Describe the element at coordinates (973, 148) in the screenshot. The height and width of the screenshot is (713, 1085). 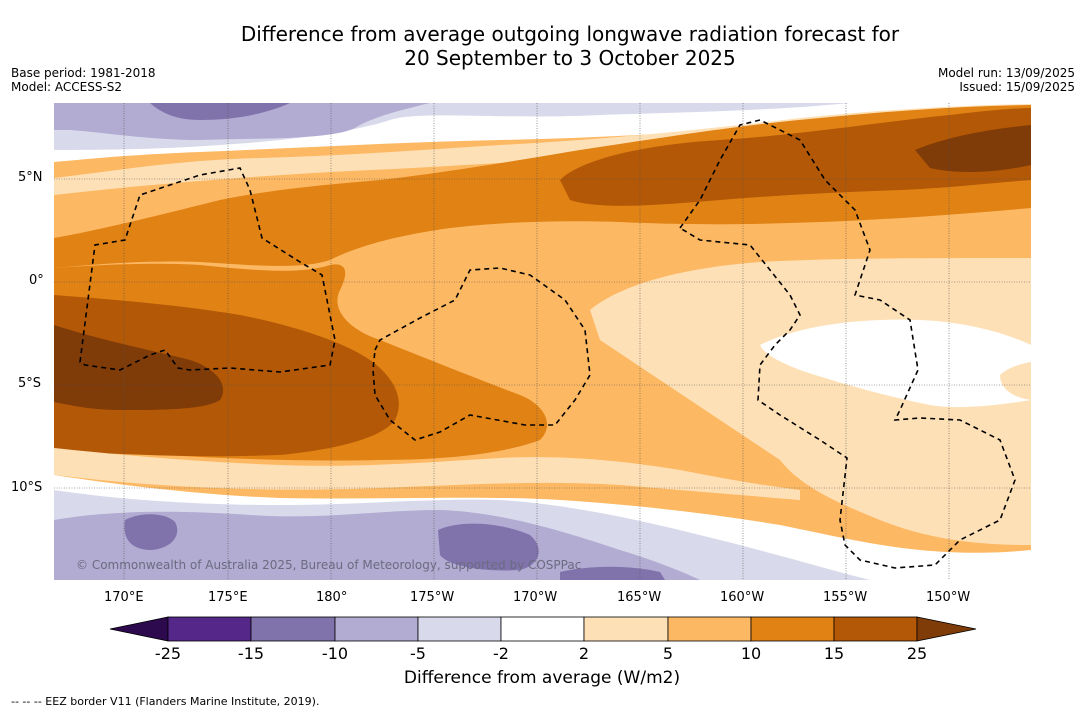
I see `contour-gt25-north` at that location.